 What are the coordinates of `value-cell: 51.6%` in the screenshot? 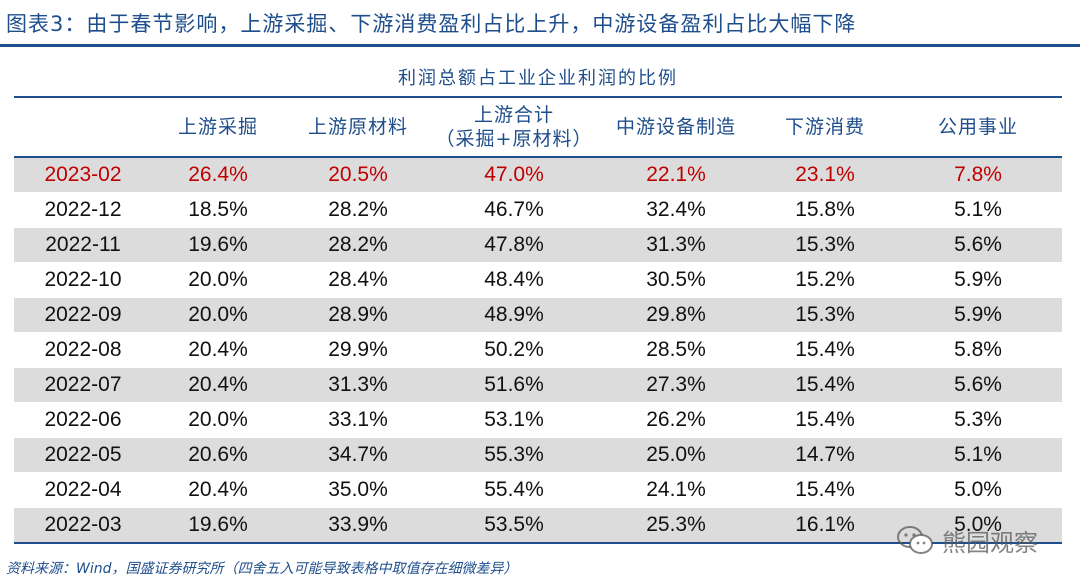 It's located at (514, 385).